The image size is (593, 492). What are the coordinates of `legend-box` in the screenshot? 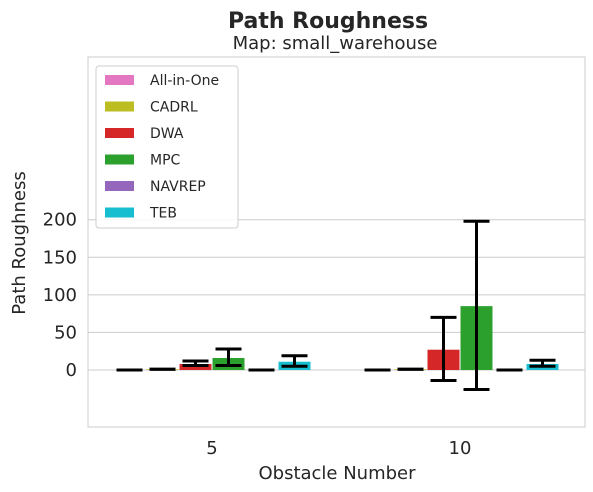 It's located at (167, 147).